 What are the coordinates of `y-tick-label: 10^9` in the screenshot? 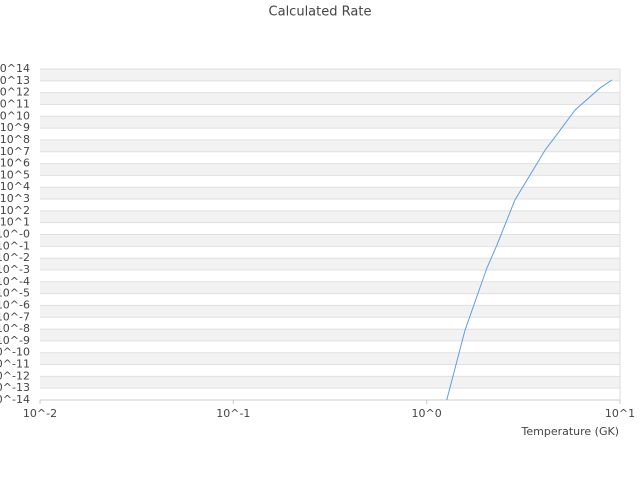 It's located at (15, 127).